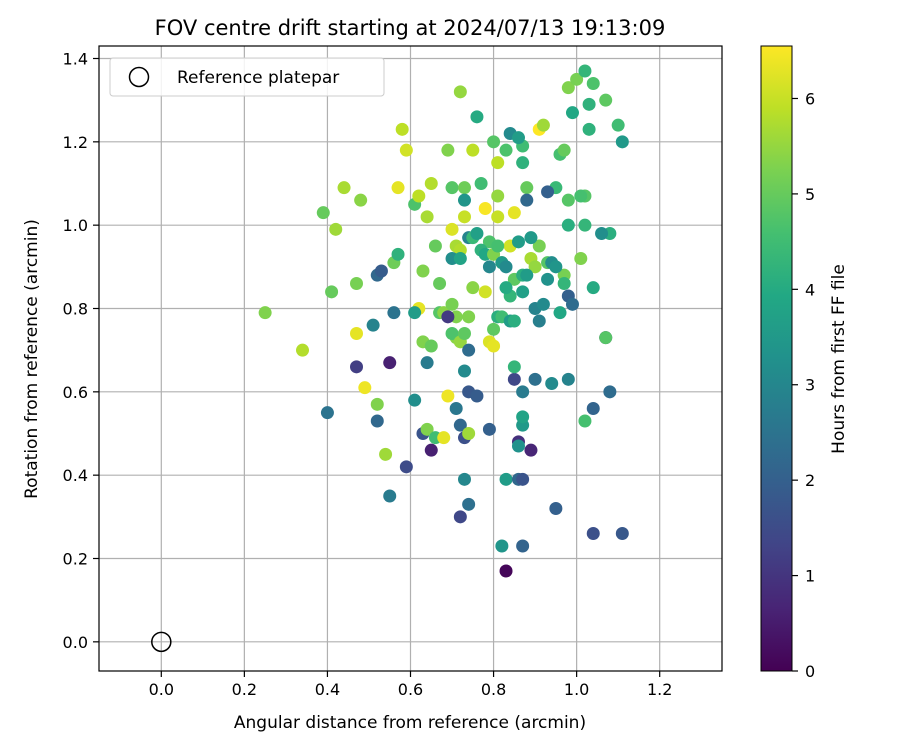 This screenshot has height=750, width=900. Describe the element at coordinates (327, 689) in the screenshot. I see `x-tick-label: 0.4` at that location.